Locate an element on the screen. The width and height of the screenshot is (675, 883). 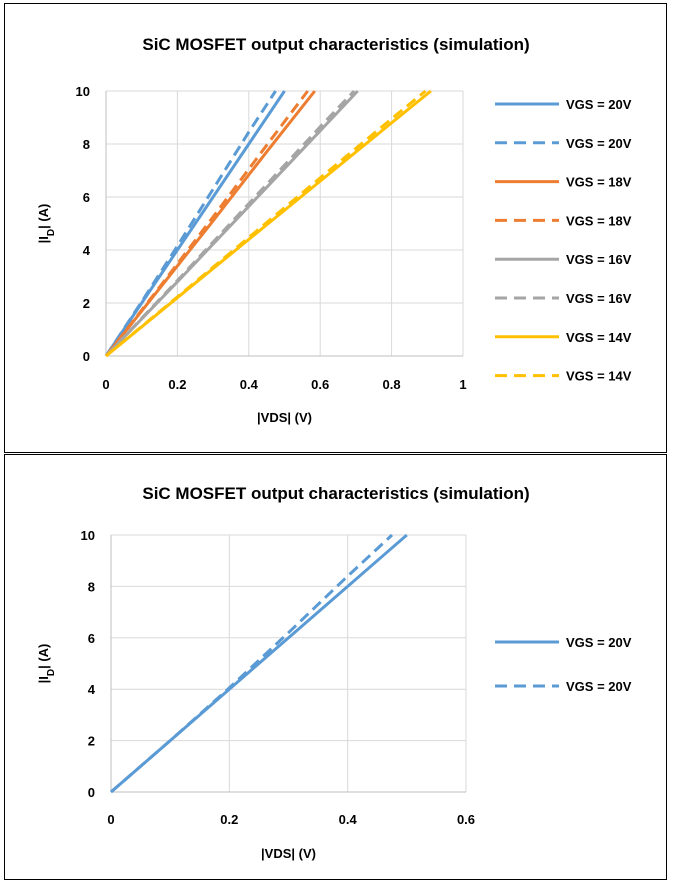
chart-1-y-tick-label: 6 is located at coordinates (91, 638).